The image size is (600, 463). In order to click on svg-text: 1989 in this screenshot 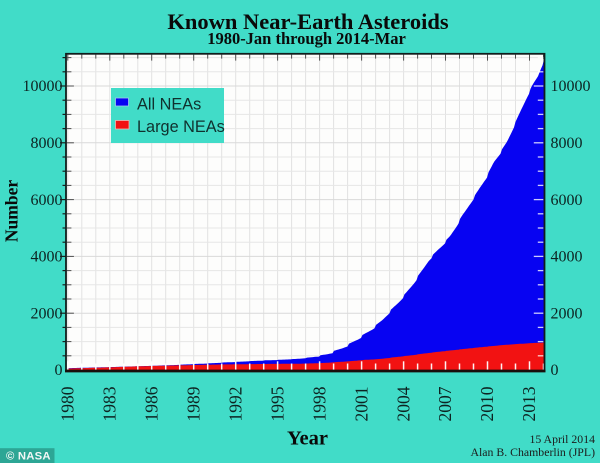, I will do `click(193, 403)`.